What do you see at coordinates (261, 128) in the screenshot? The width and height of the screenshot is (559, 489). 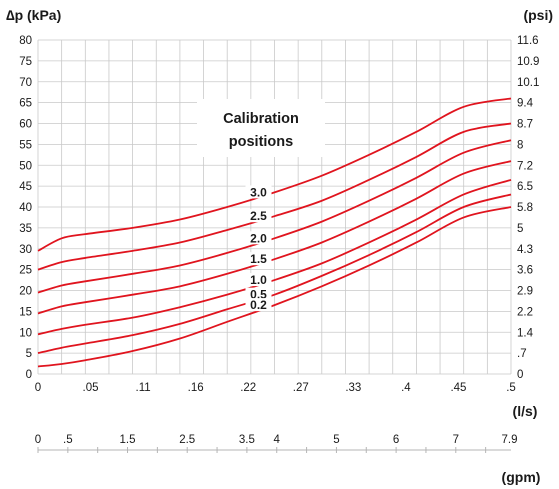 I see `legend-box` at bounding box center [261, 128].